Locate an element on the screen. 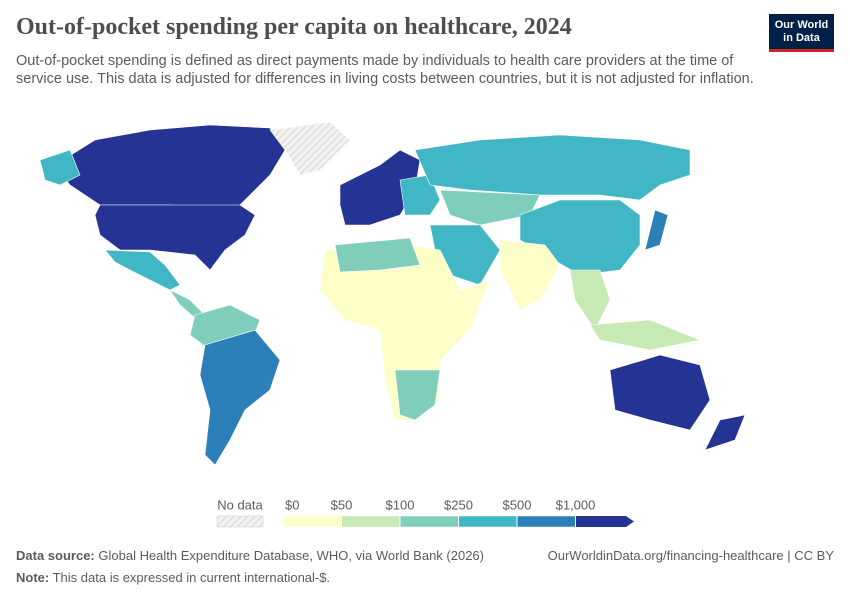 The height and width of the screenshot is (600, 850). logo: Our World in Data is located at coordinates (801, 33).